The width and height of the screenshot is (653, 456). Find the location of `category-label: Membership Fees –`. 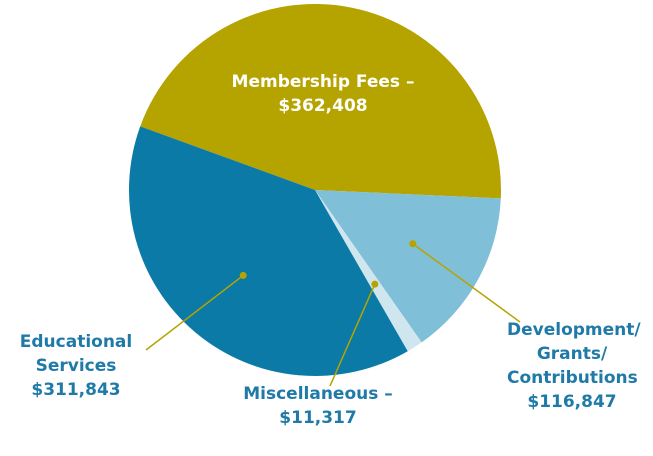

category-label: Membership Fees – is located at coordinates (323, 82).